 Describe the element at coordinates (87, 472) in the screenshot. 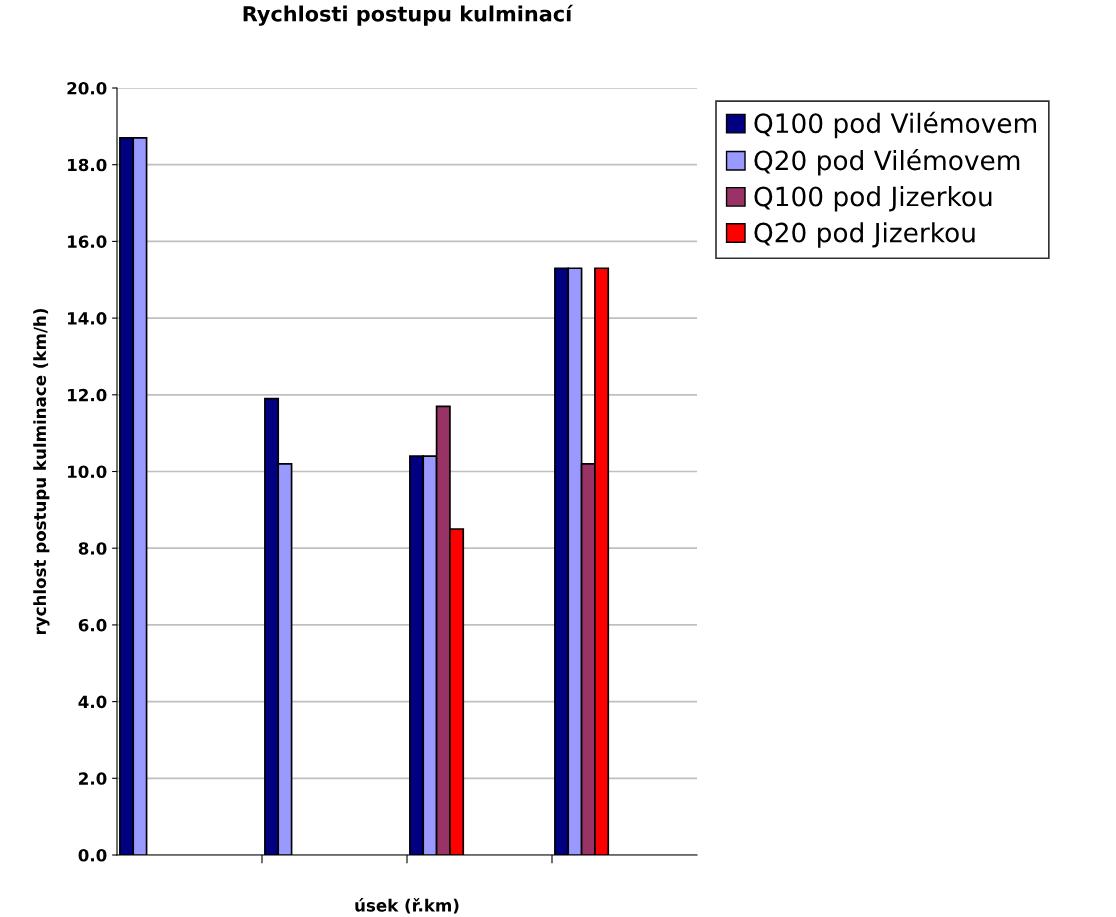

I see `y-tick-label: 10.0` at that location.